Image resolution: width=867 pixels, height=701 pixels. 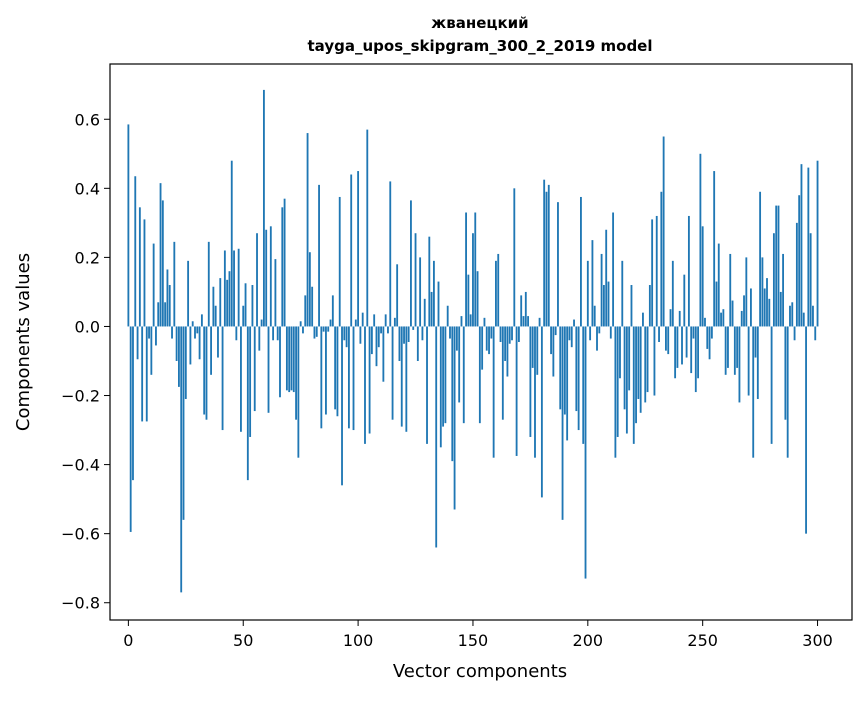 What do you see at coordinates (358, 640) in the screenshot?
I see `x-tick-label: 100` at bounding box center [358, 640].